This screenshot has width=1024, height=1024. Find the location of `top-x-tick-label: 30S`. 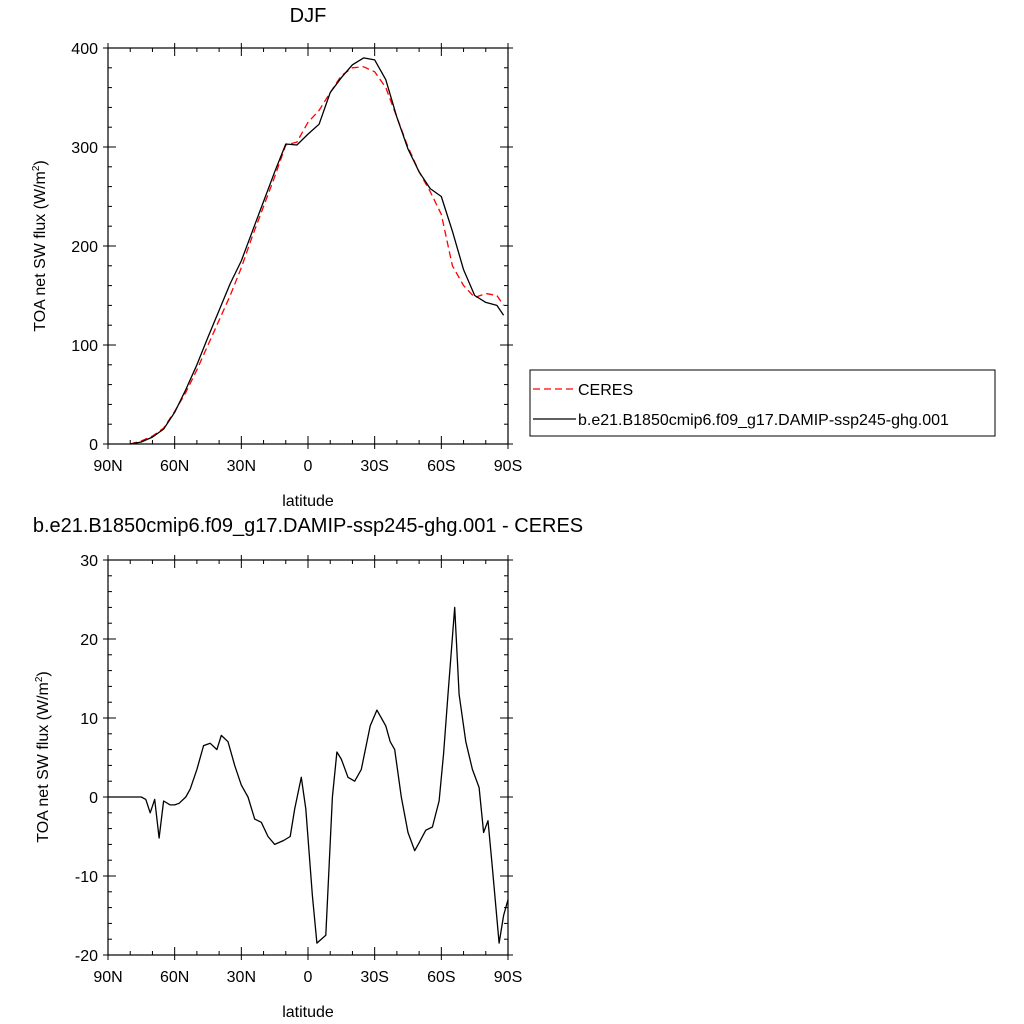

top-x-tick-label: 30S is located at coordinates (374, 466).